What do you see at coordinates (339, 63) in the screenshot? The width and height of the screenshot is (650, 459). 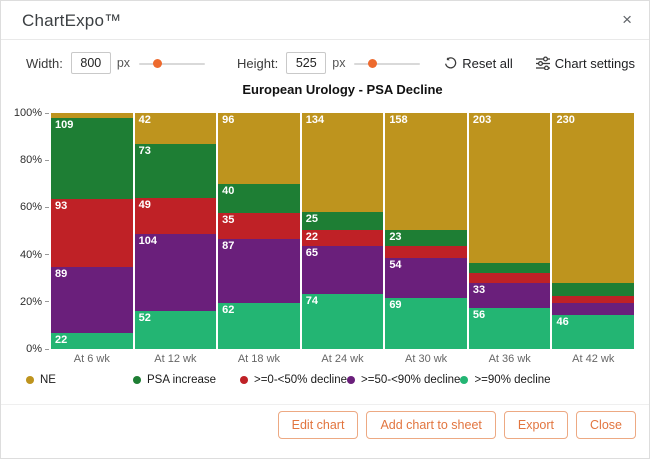 I see `height-unit-label: px` at bounding box center [339, 63].